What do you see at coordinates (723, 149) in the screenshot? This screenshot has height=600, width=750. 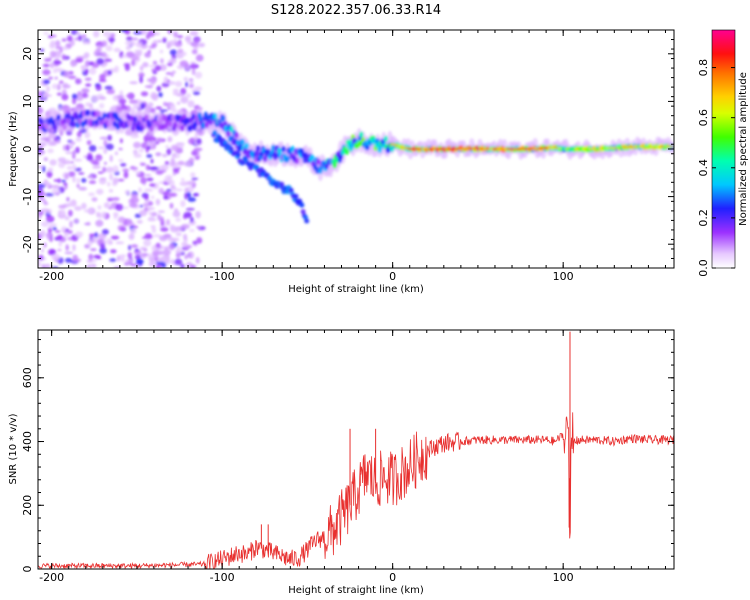 I see `colorbar-gradient` at bounding box center [723, 149].